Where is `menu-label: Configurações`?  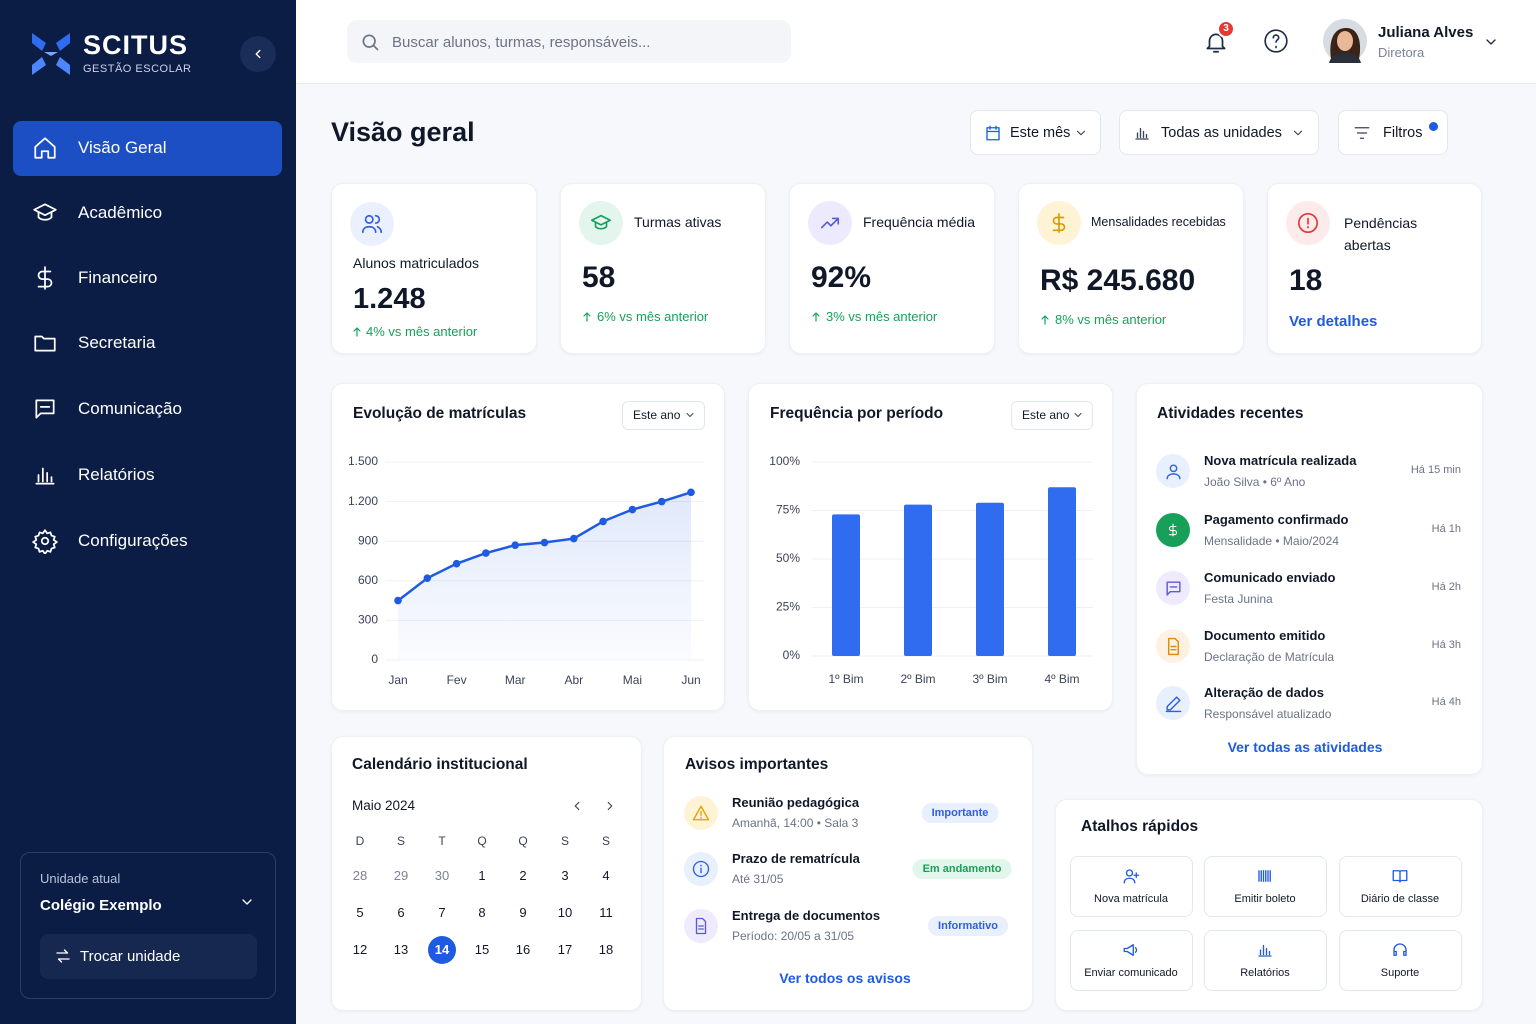 menu-label: Configurações is located at coordinates (133, 541).